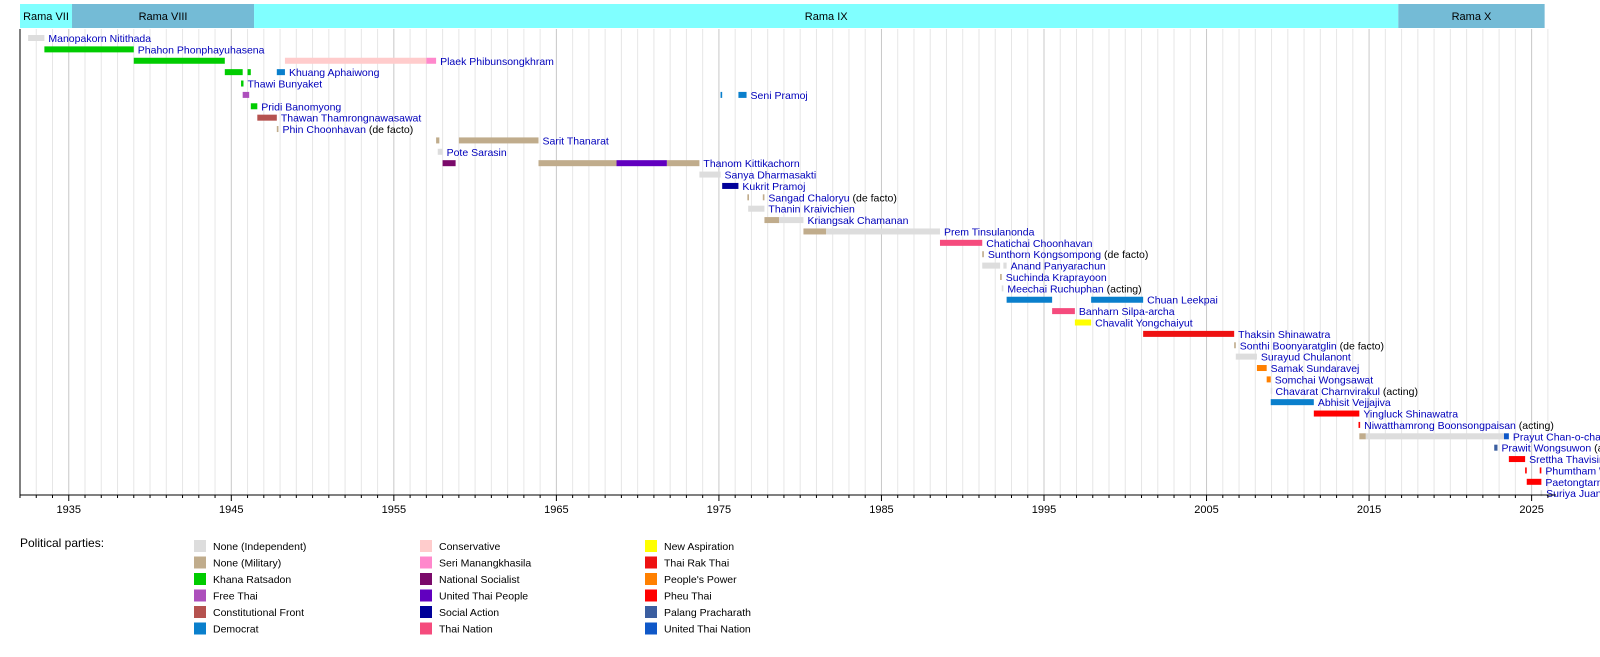 The height and width of the screenshot is (657, 1600). What do you see at coordinates (351, 119) in the screenshot?
I see `pm-label: Thawan Thamrongnawasawat` at bounding box center [351, 119].